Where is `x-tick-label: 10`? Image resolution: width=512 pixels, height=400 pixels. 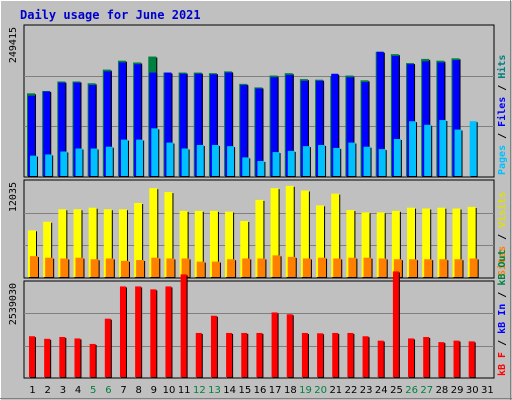
x-tick-label: 10 is located at coordinates (169, 390).